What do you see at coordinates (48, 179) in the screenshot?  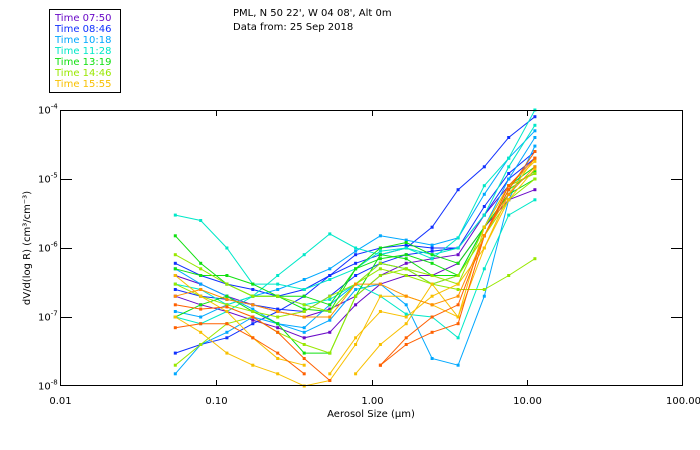 I see `y-tick-label: 10⁻⁵` at bounding box center [48, 179].